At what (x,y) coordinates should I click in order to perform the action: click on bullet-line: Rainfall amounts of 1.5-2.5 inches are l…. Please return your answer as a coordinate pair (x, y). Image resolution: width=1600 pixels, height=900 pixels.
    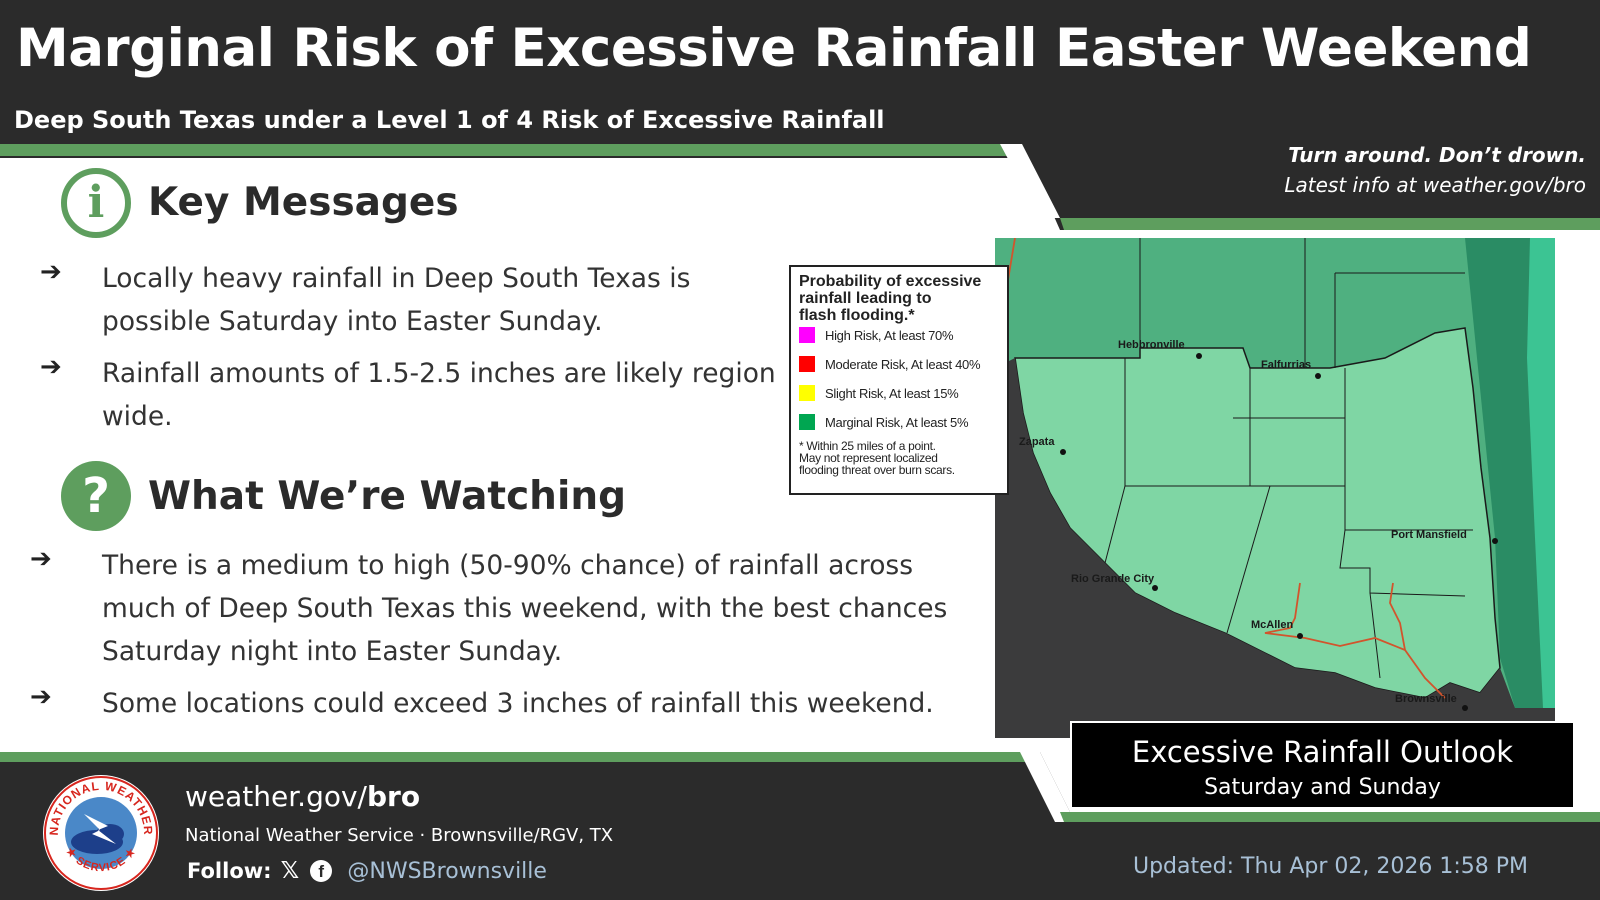
    Looking at the image, I should click on (439, 373).